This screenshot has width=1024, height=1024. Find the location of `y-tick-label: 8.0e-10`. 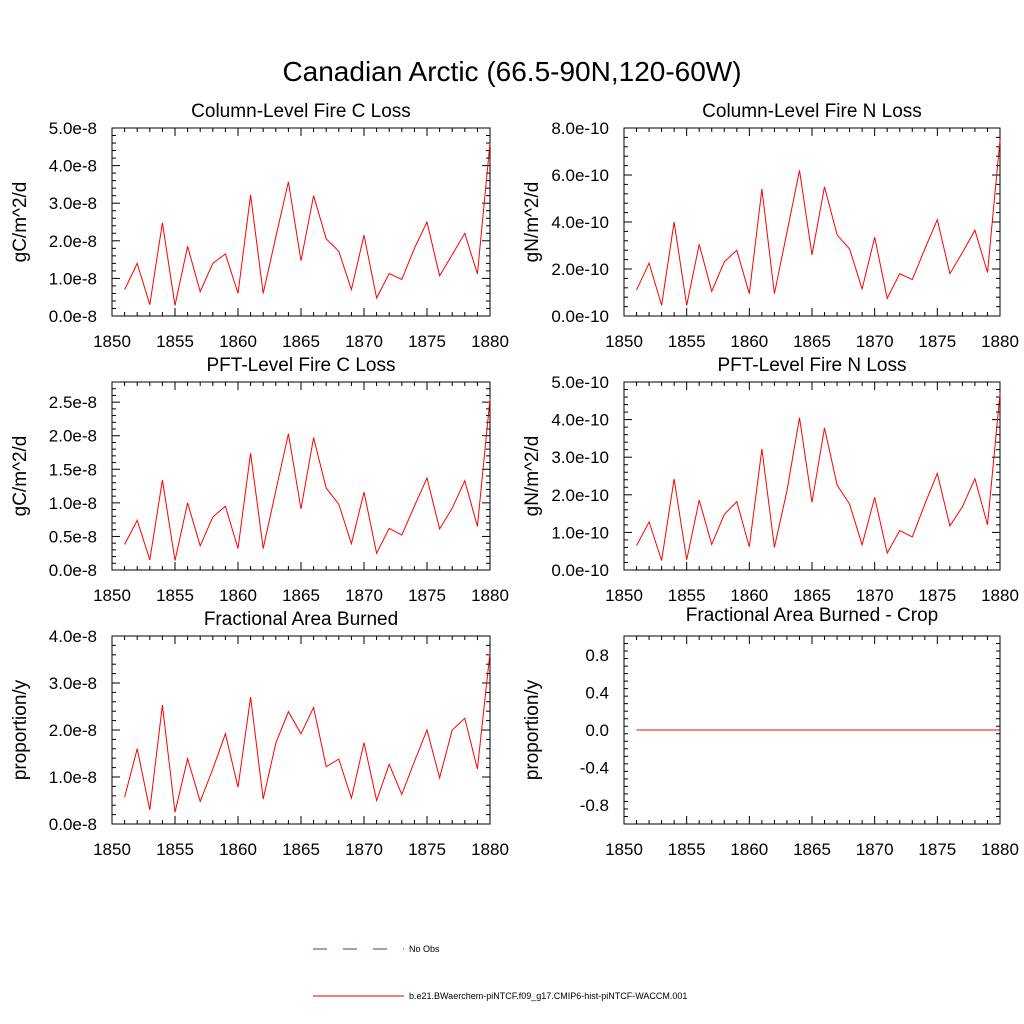

y-tick-label: 8.0e-10 is located at coordinates (580, 128).